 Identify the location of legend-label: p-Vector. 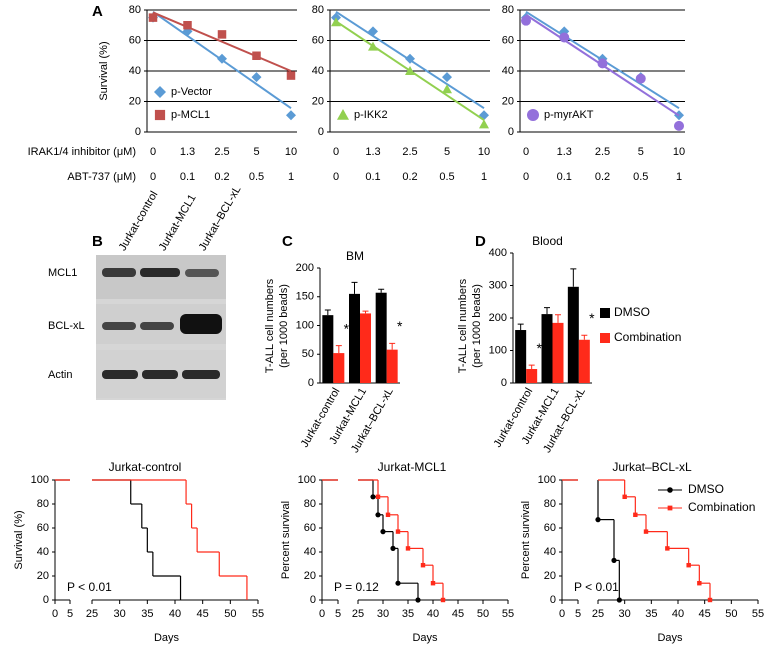
(191, 92).